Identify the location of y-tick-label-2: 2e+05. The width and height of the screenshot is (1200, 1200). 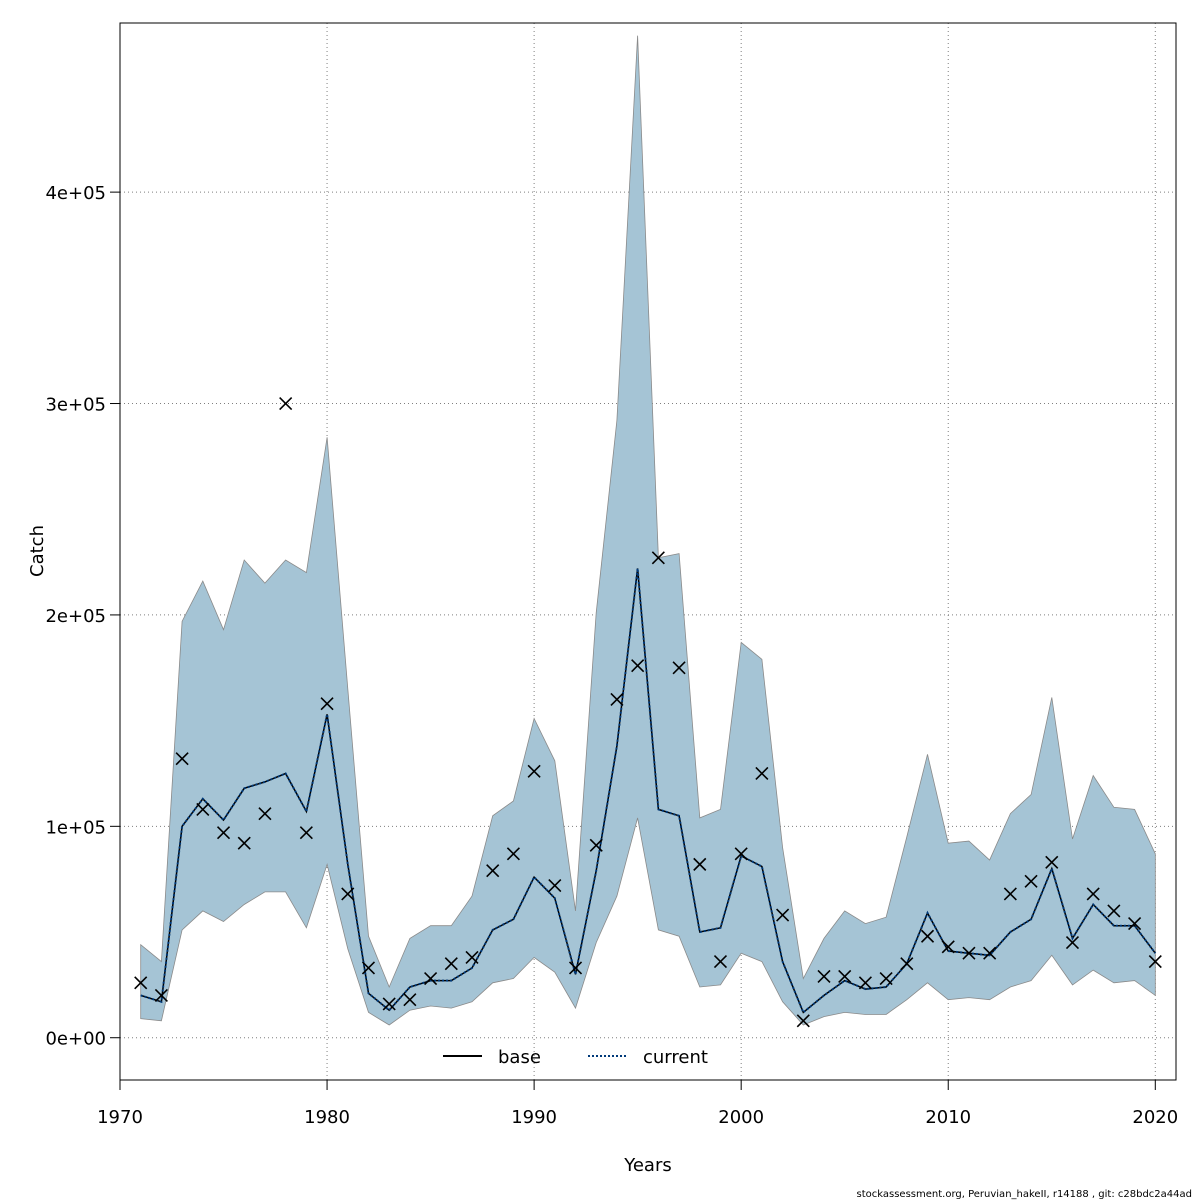
(75, 616).